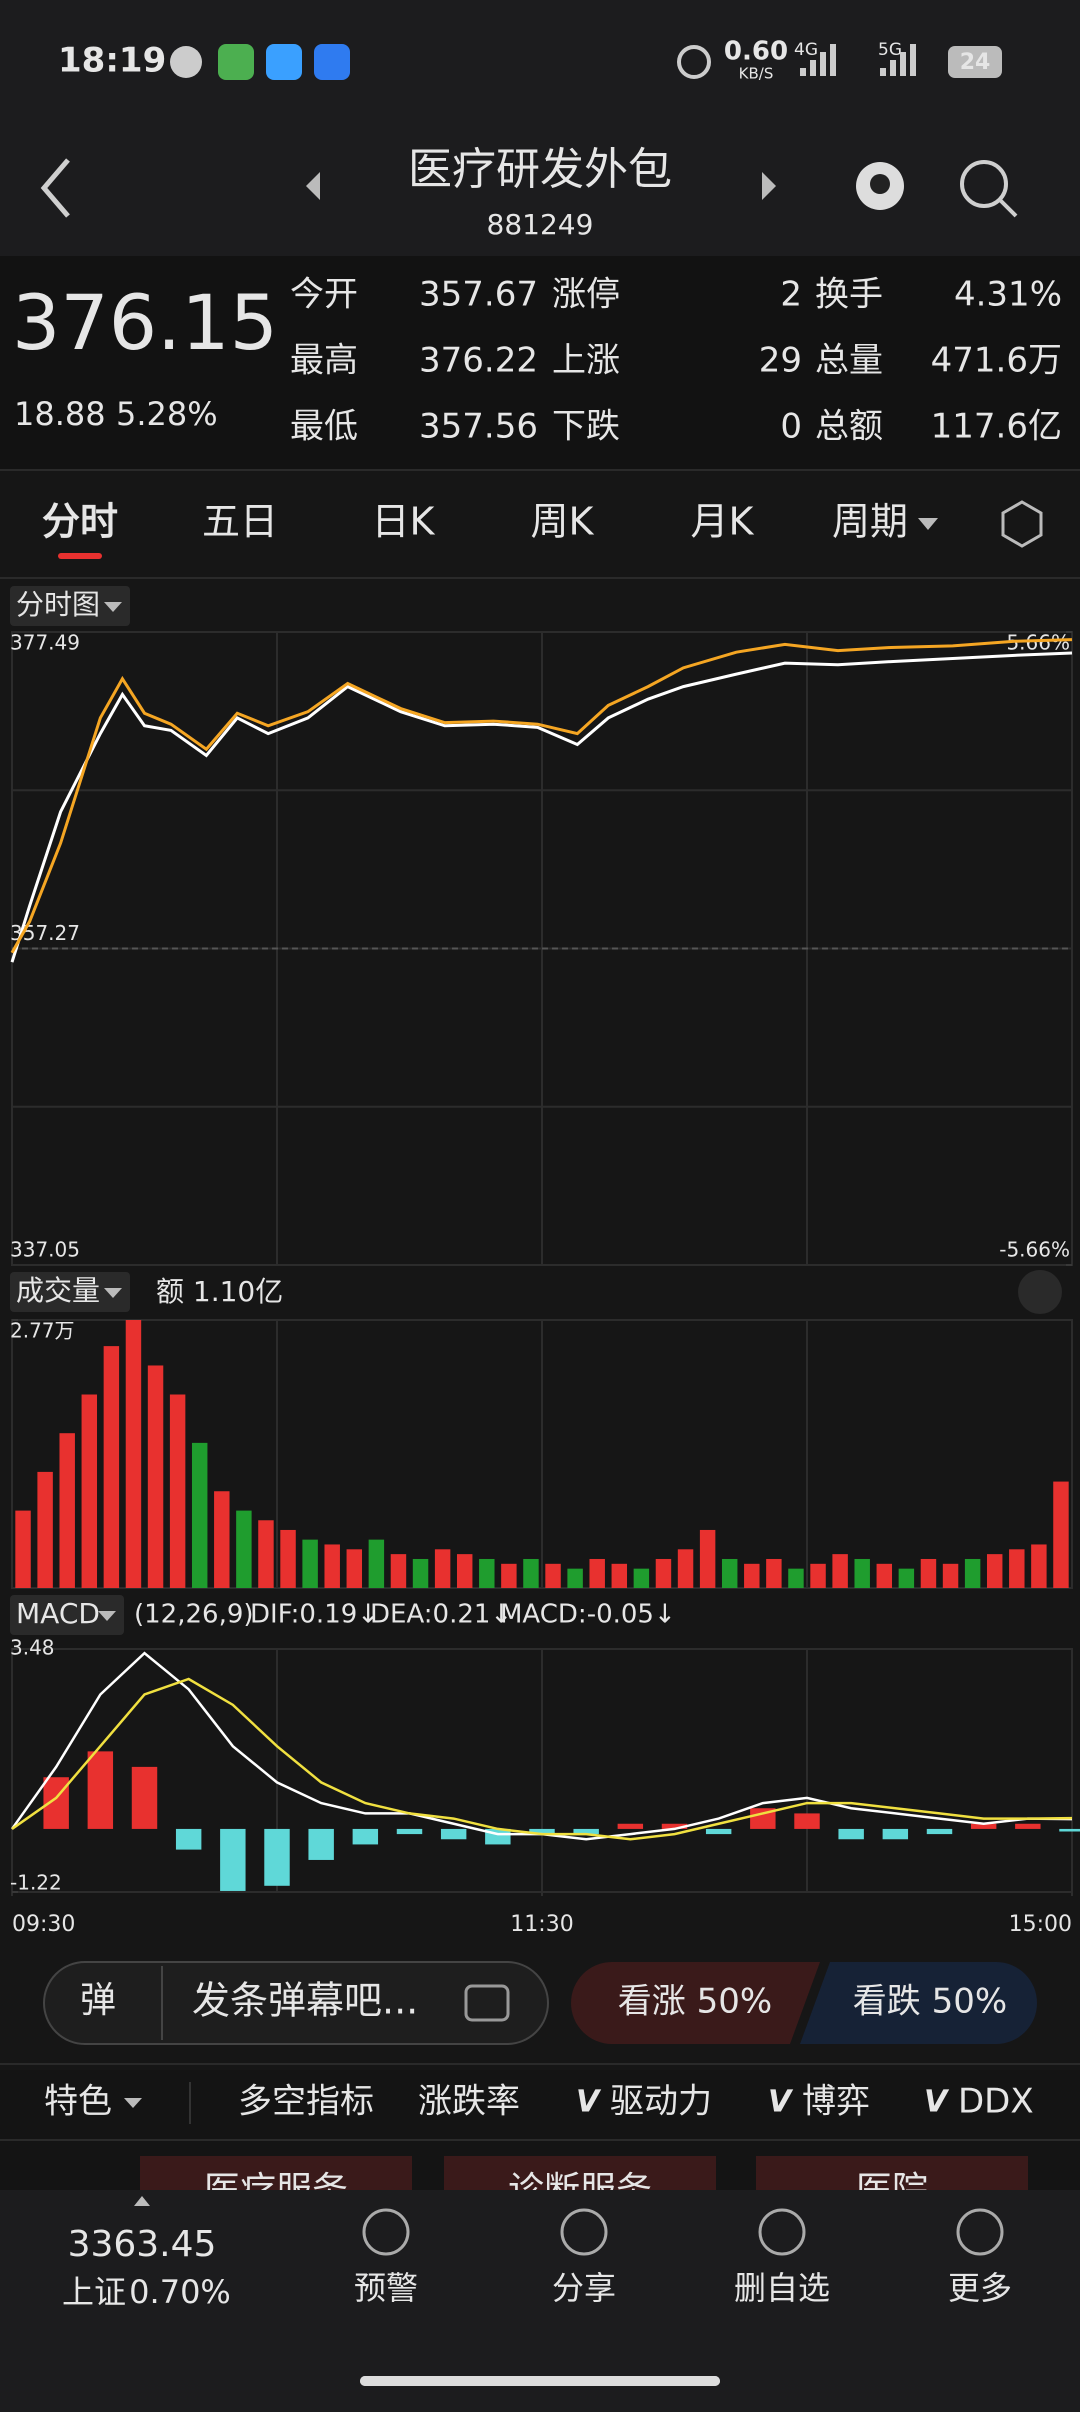 This screenshot has height=2412, width=1080. I want to click on bull-label: 看涨 50%, so click(695, 2002).